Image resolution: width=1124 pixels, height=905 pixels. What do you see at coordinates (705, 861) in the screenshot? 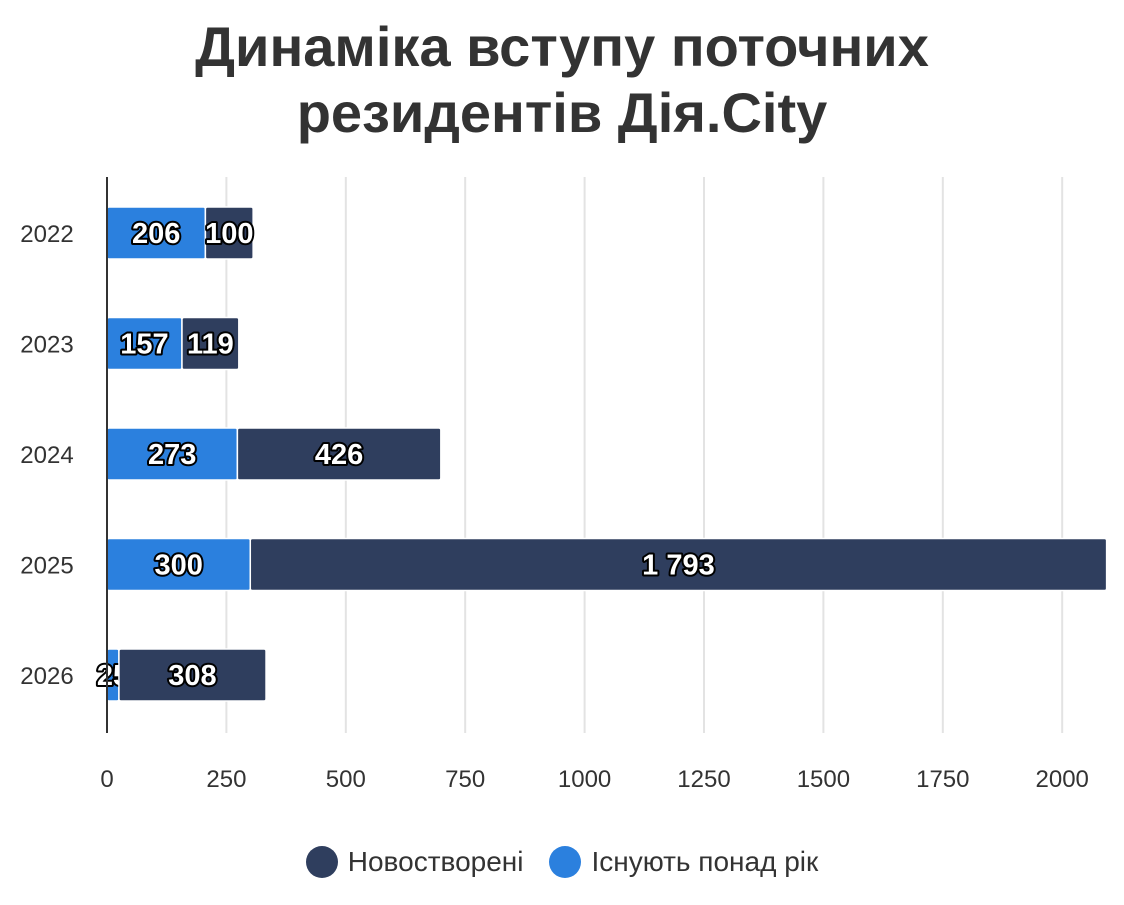
I see `legend-label-existing: Існують понад рік` at bounding box center [705, 861].